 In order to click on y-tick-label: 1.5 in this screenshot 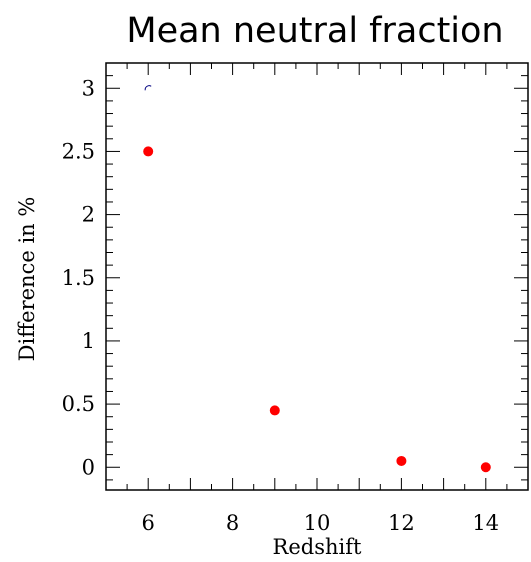, I will do `click(78, 278)`.